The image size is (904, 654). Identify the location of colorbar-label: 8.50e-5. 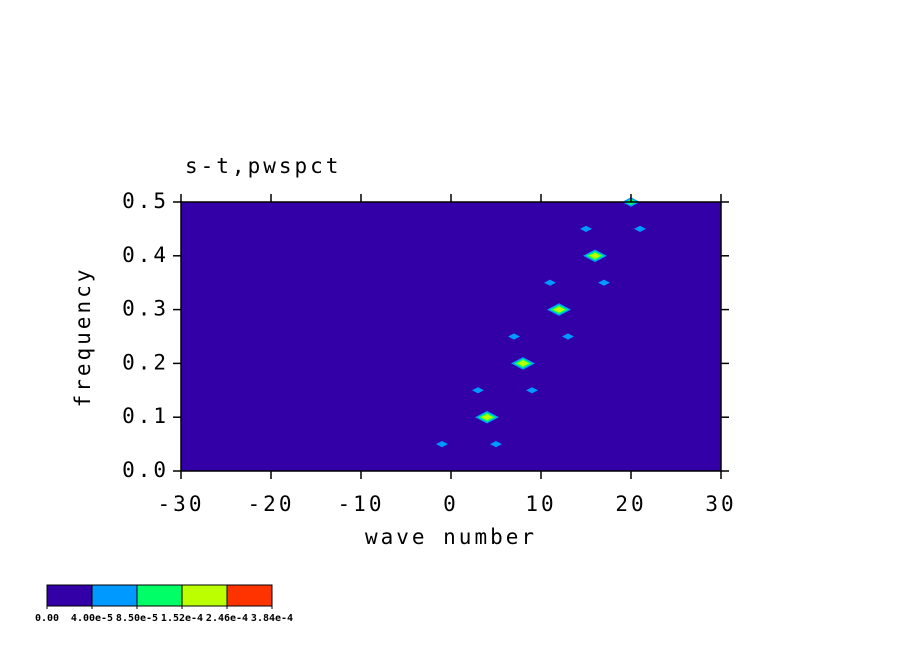
(137, 618).